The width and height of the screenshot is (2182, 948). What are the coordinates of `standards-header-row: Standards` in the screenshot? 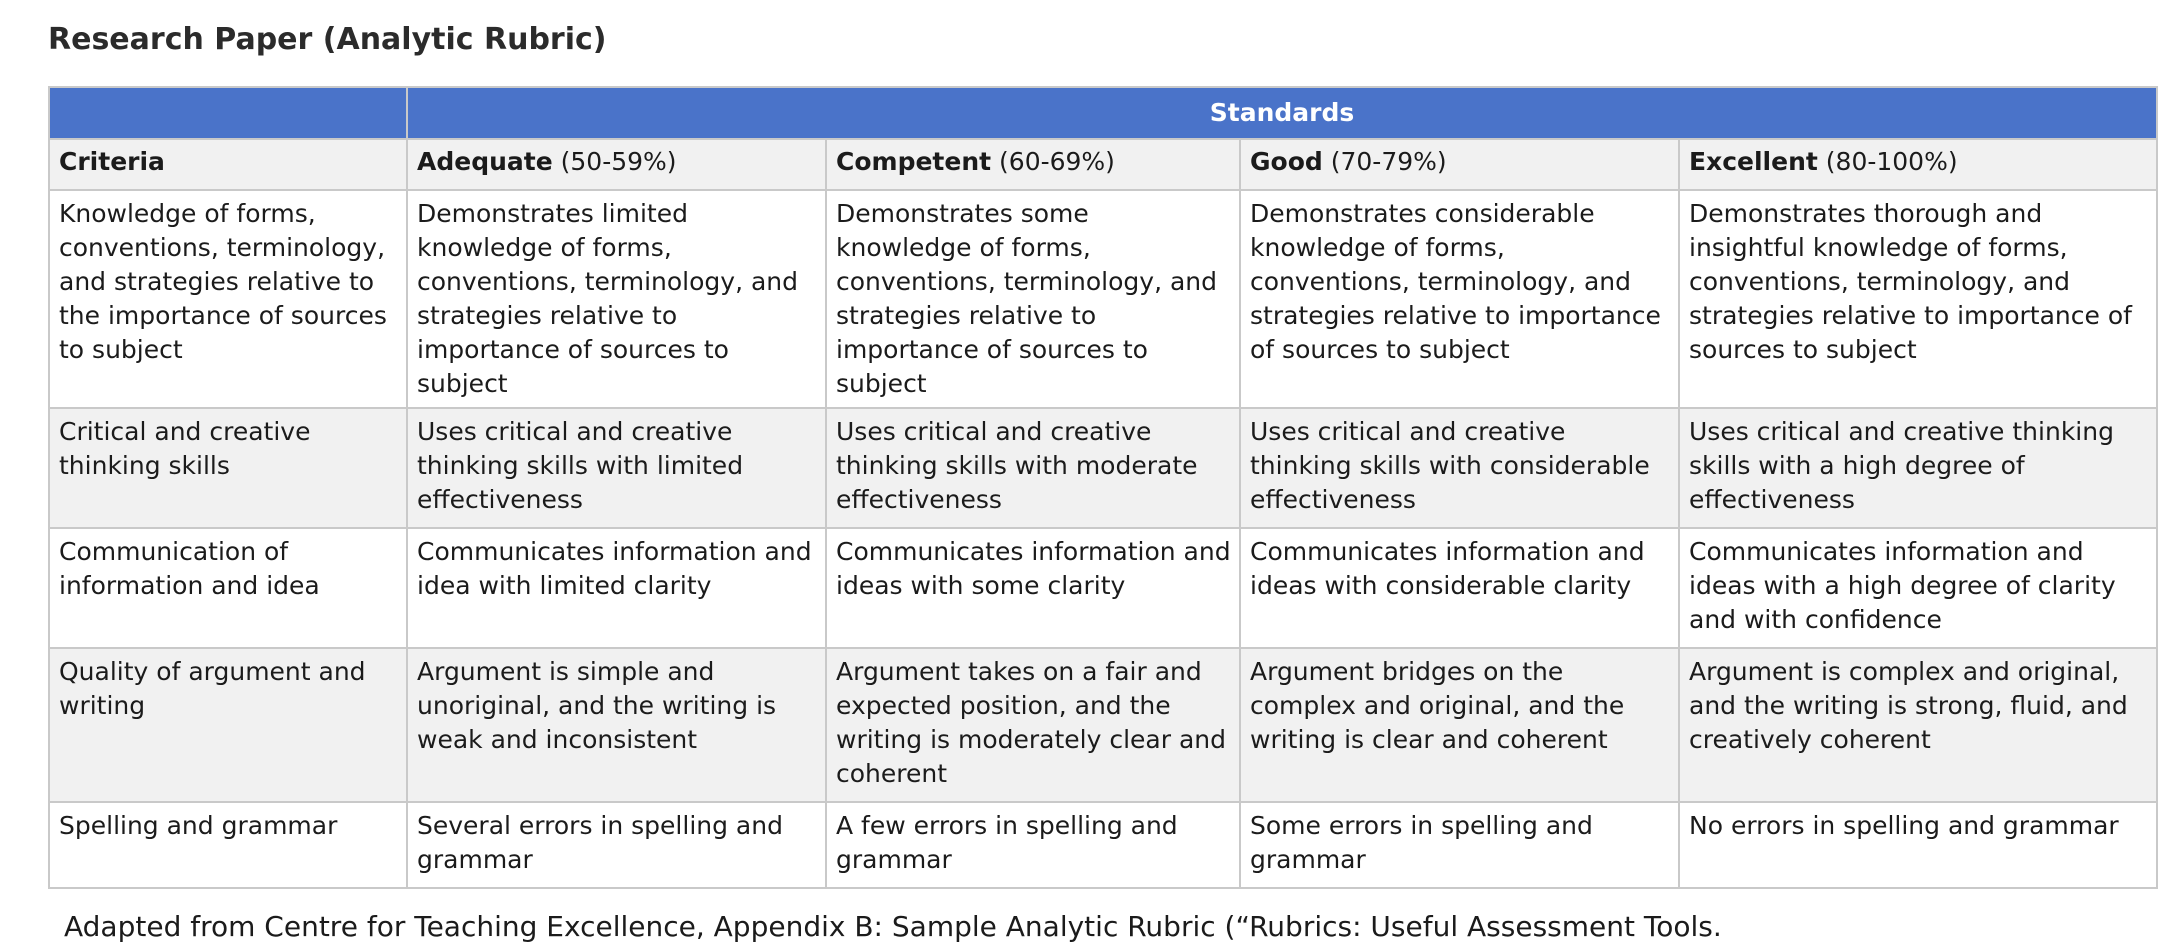 It's located at (1103, 113).